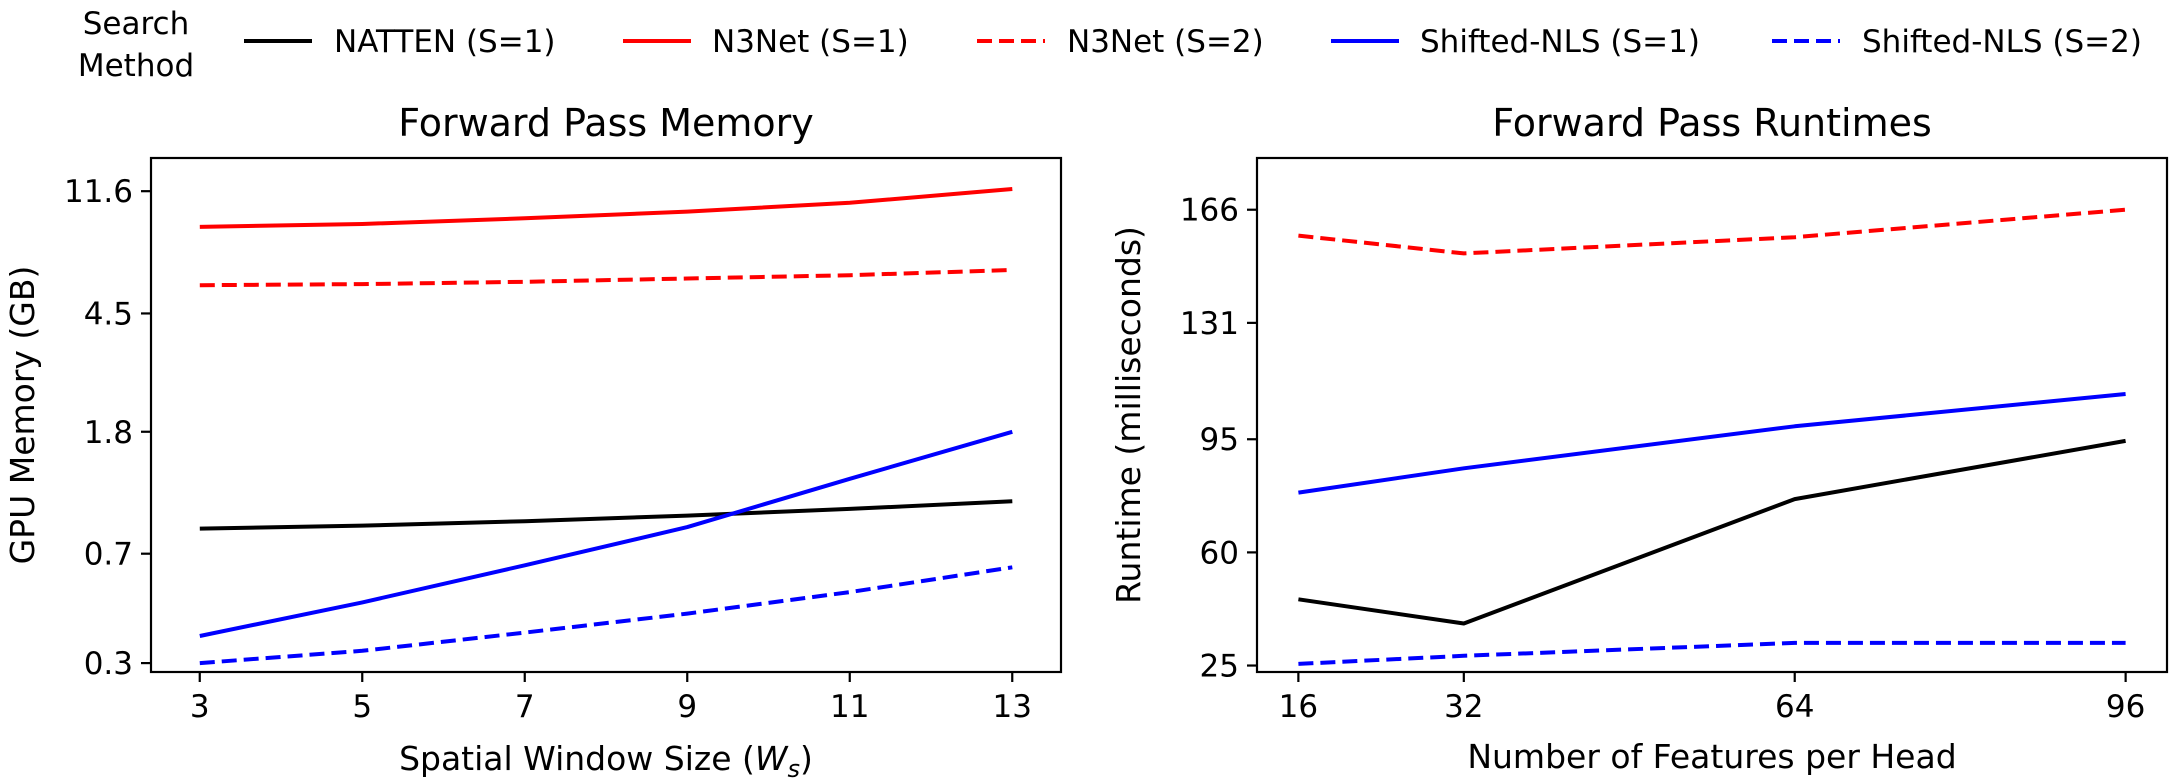 The height and width of the screenshot is (780, 2184). Describe the element at coordinates (1463, 707) in the screenshot. I see `runtime-x-tick-label: 32` at that location.